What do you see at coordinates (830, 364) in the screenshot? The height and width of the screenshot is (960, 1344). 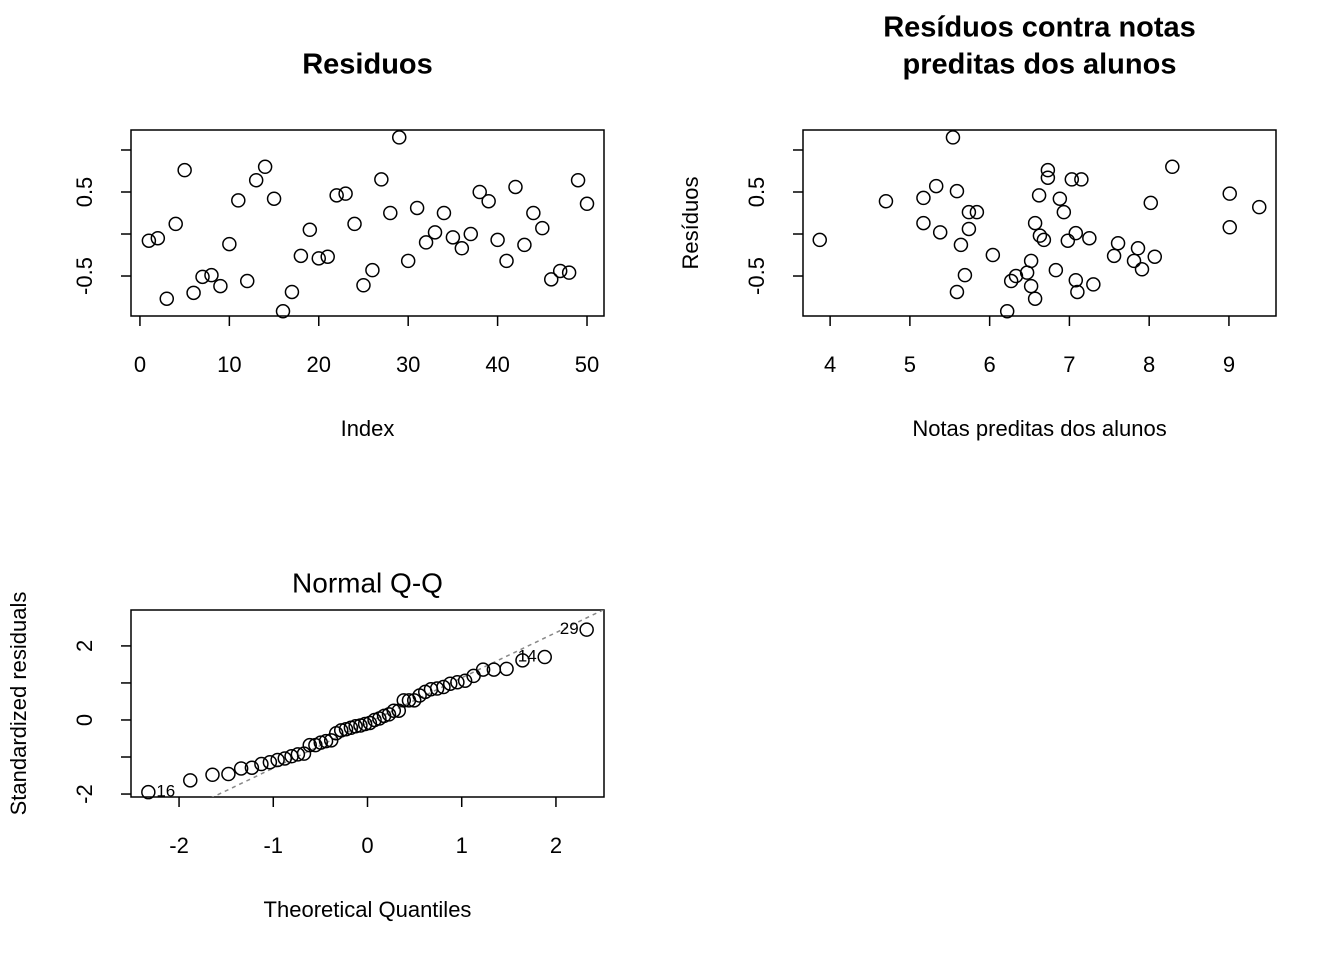 I see `x-tick-label: 4` at bounding box center [830, 364].